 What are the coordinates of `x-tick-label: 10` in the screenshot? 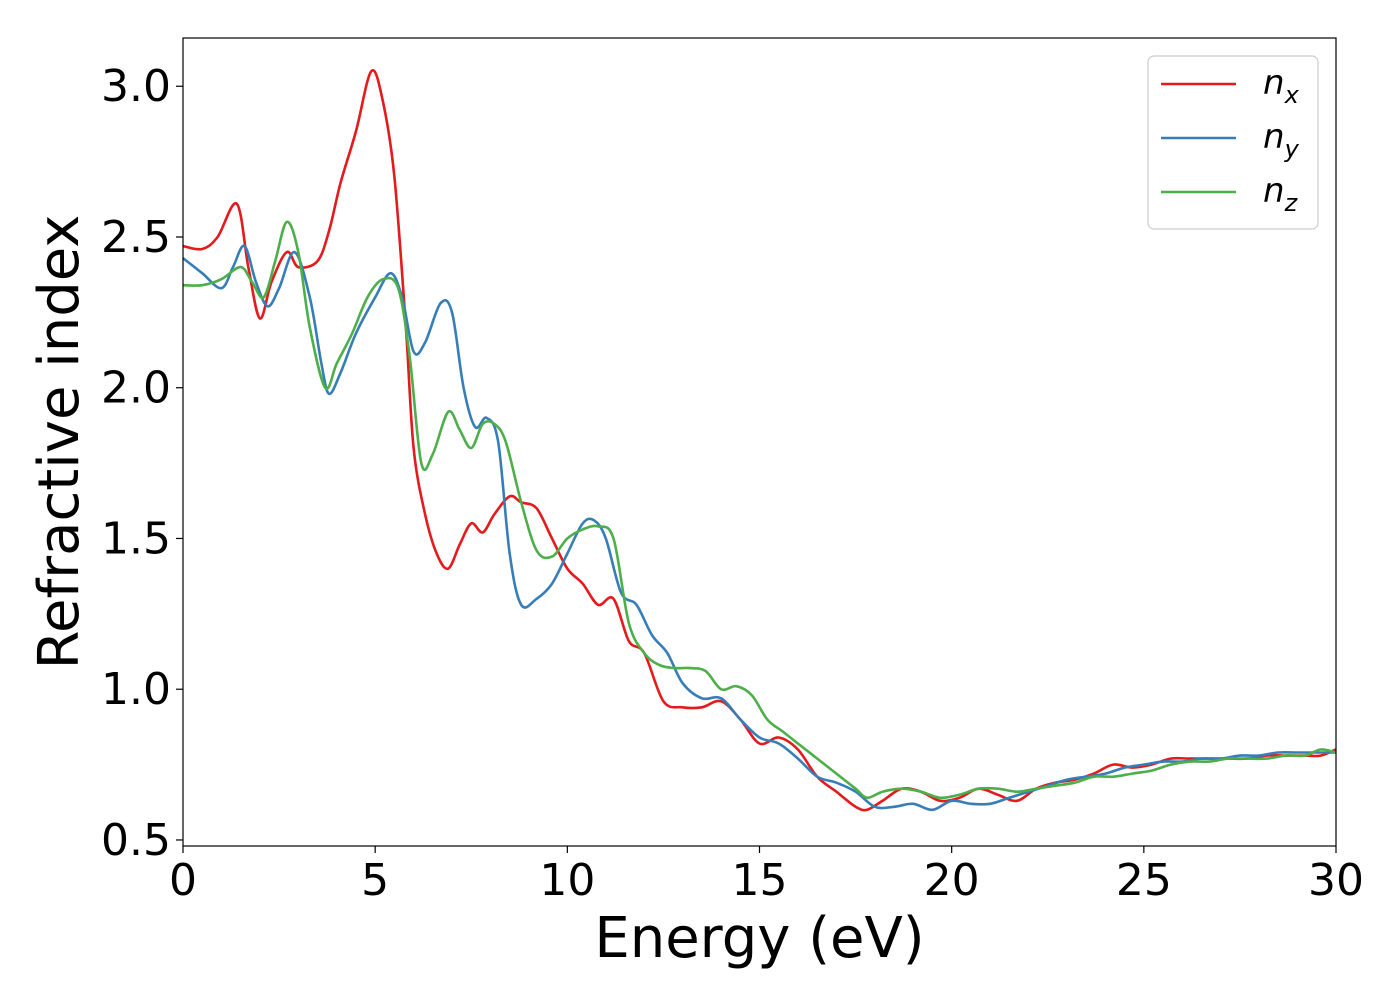 It's located at (567, 880).